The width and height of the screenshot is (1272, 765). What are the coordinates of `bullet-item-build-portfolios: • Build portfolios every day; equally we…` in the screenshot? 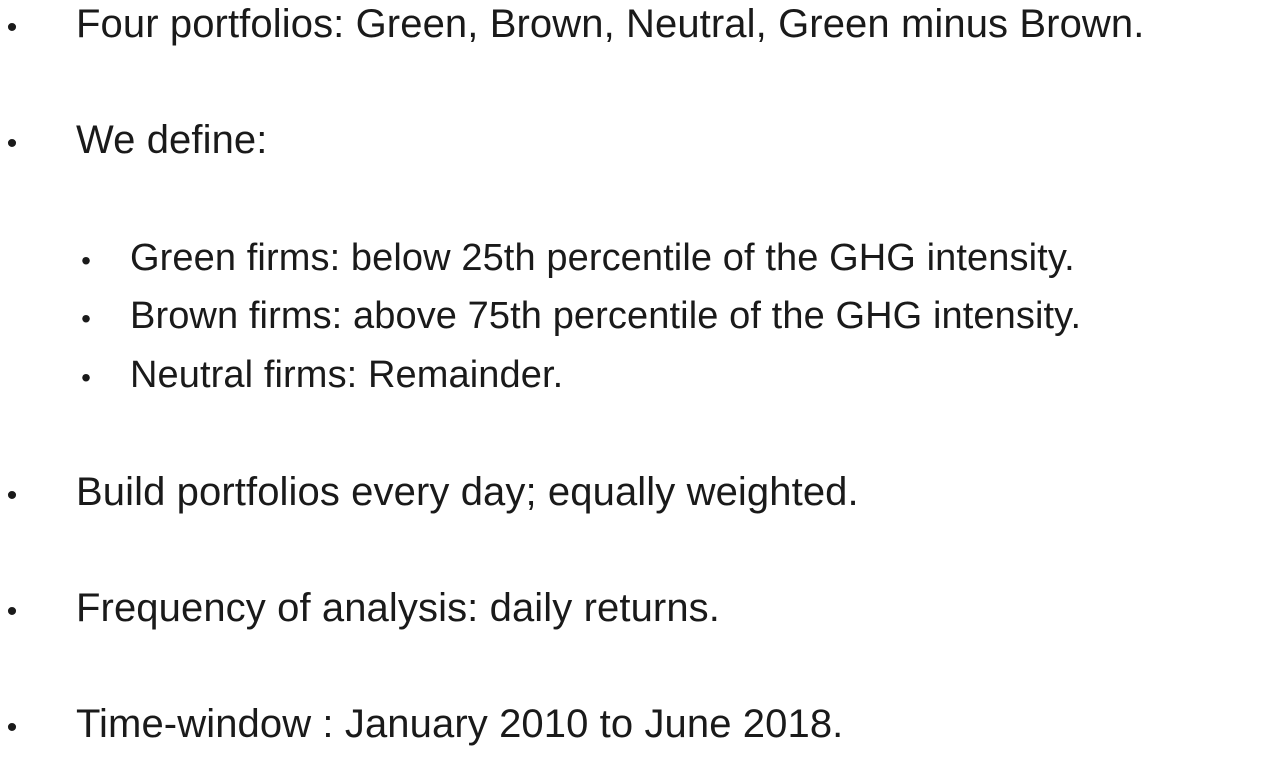 It's located at (429, 492).